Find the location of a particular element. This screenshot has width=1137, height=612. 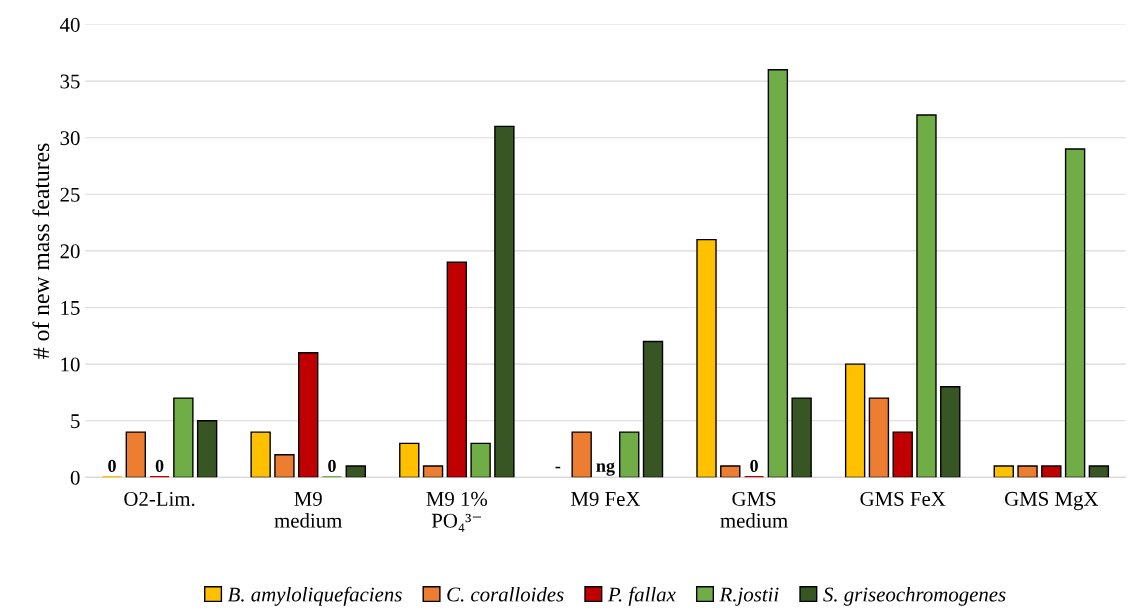

y-tick-label: 20 is located at coordinates (70, 251).